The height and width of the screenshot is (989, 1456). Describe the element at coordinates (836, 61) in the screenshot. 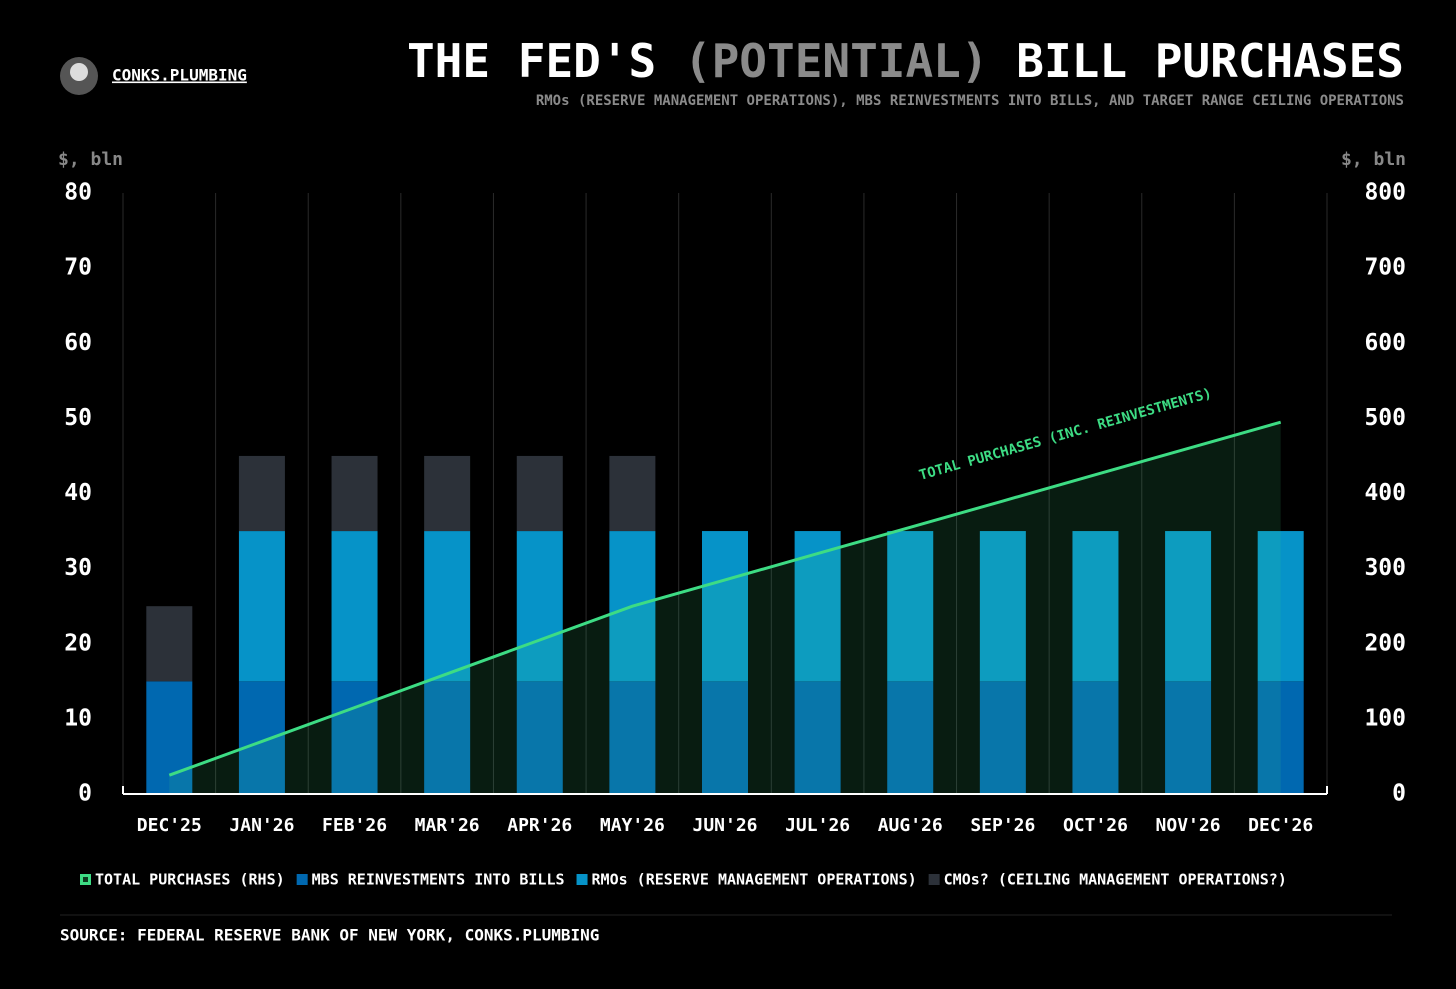

I see `title-part: (POTENTIAL)` at that location.